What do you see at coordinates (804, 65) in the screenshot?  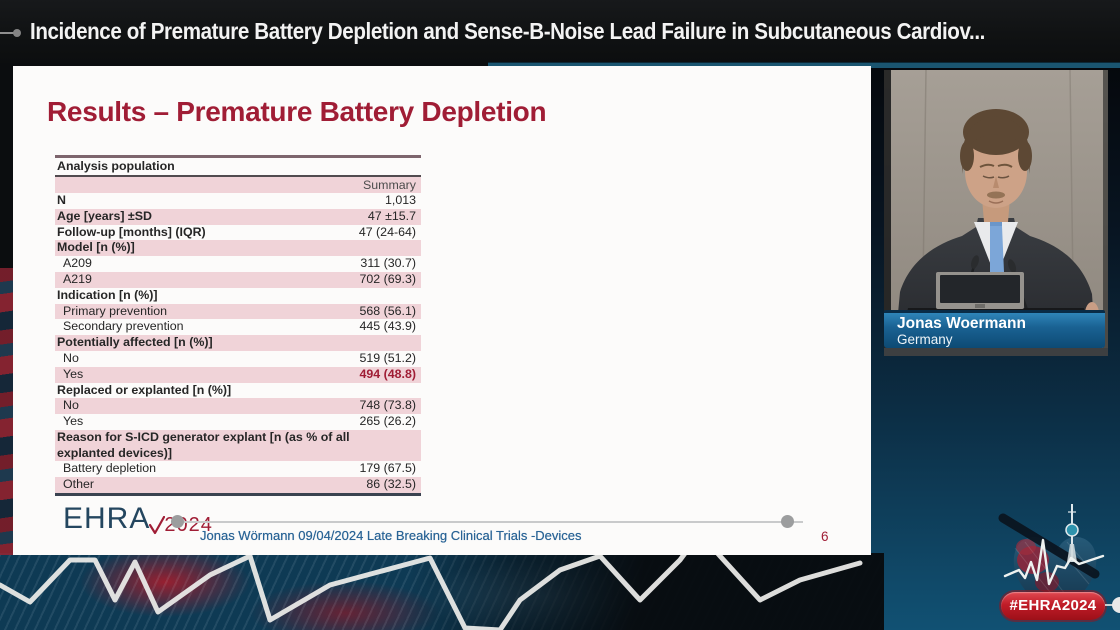 I see `divider-line` at bounding box center [804, 65].